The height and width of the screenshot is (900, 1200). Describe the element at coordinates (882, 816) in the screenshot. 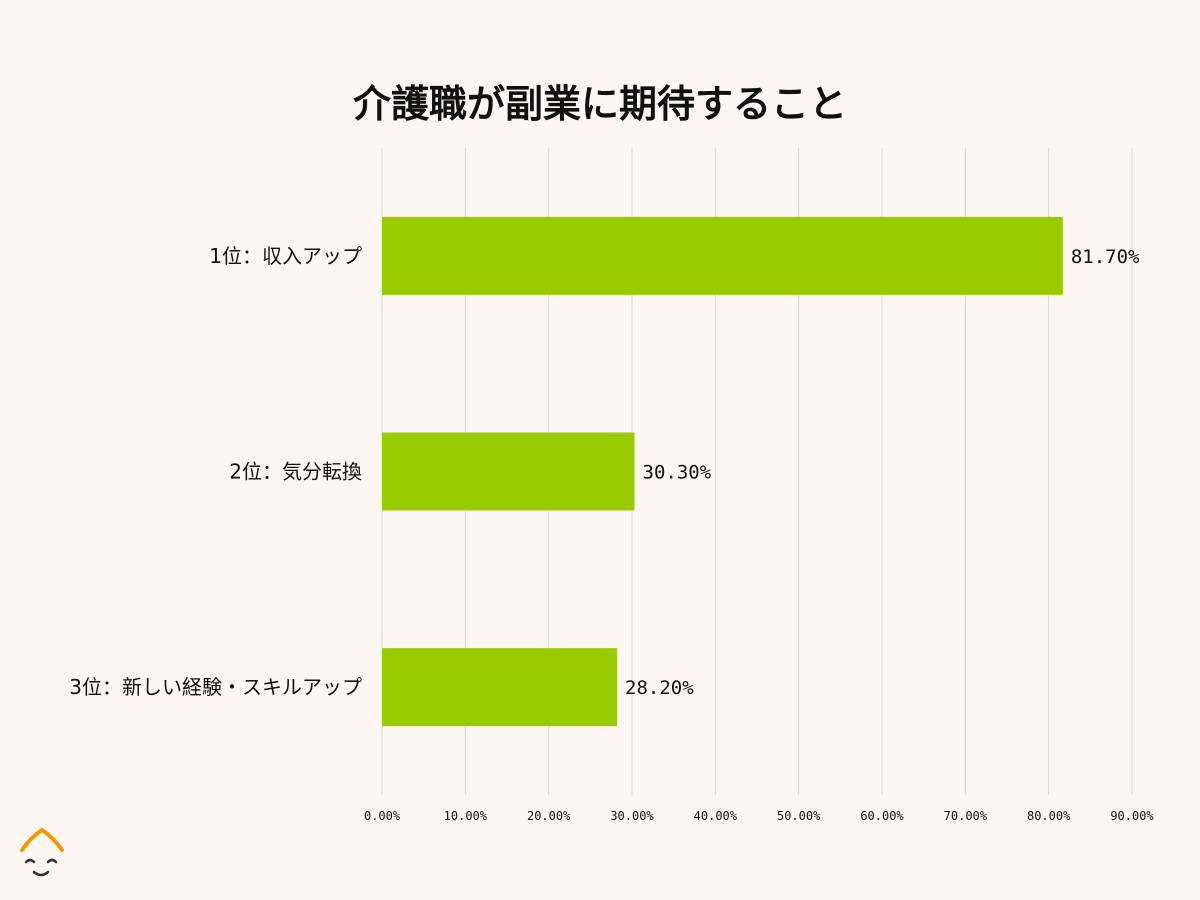

I see `x-tick-label: 60.00%` at that location.